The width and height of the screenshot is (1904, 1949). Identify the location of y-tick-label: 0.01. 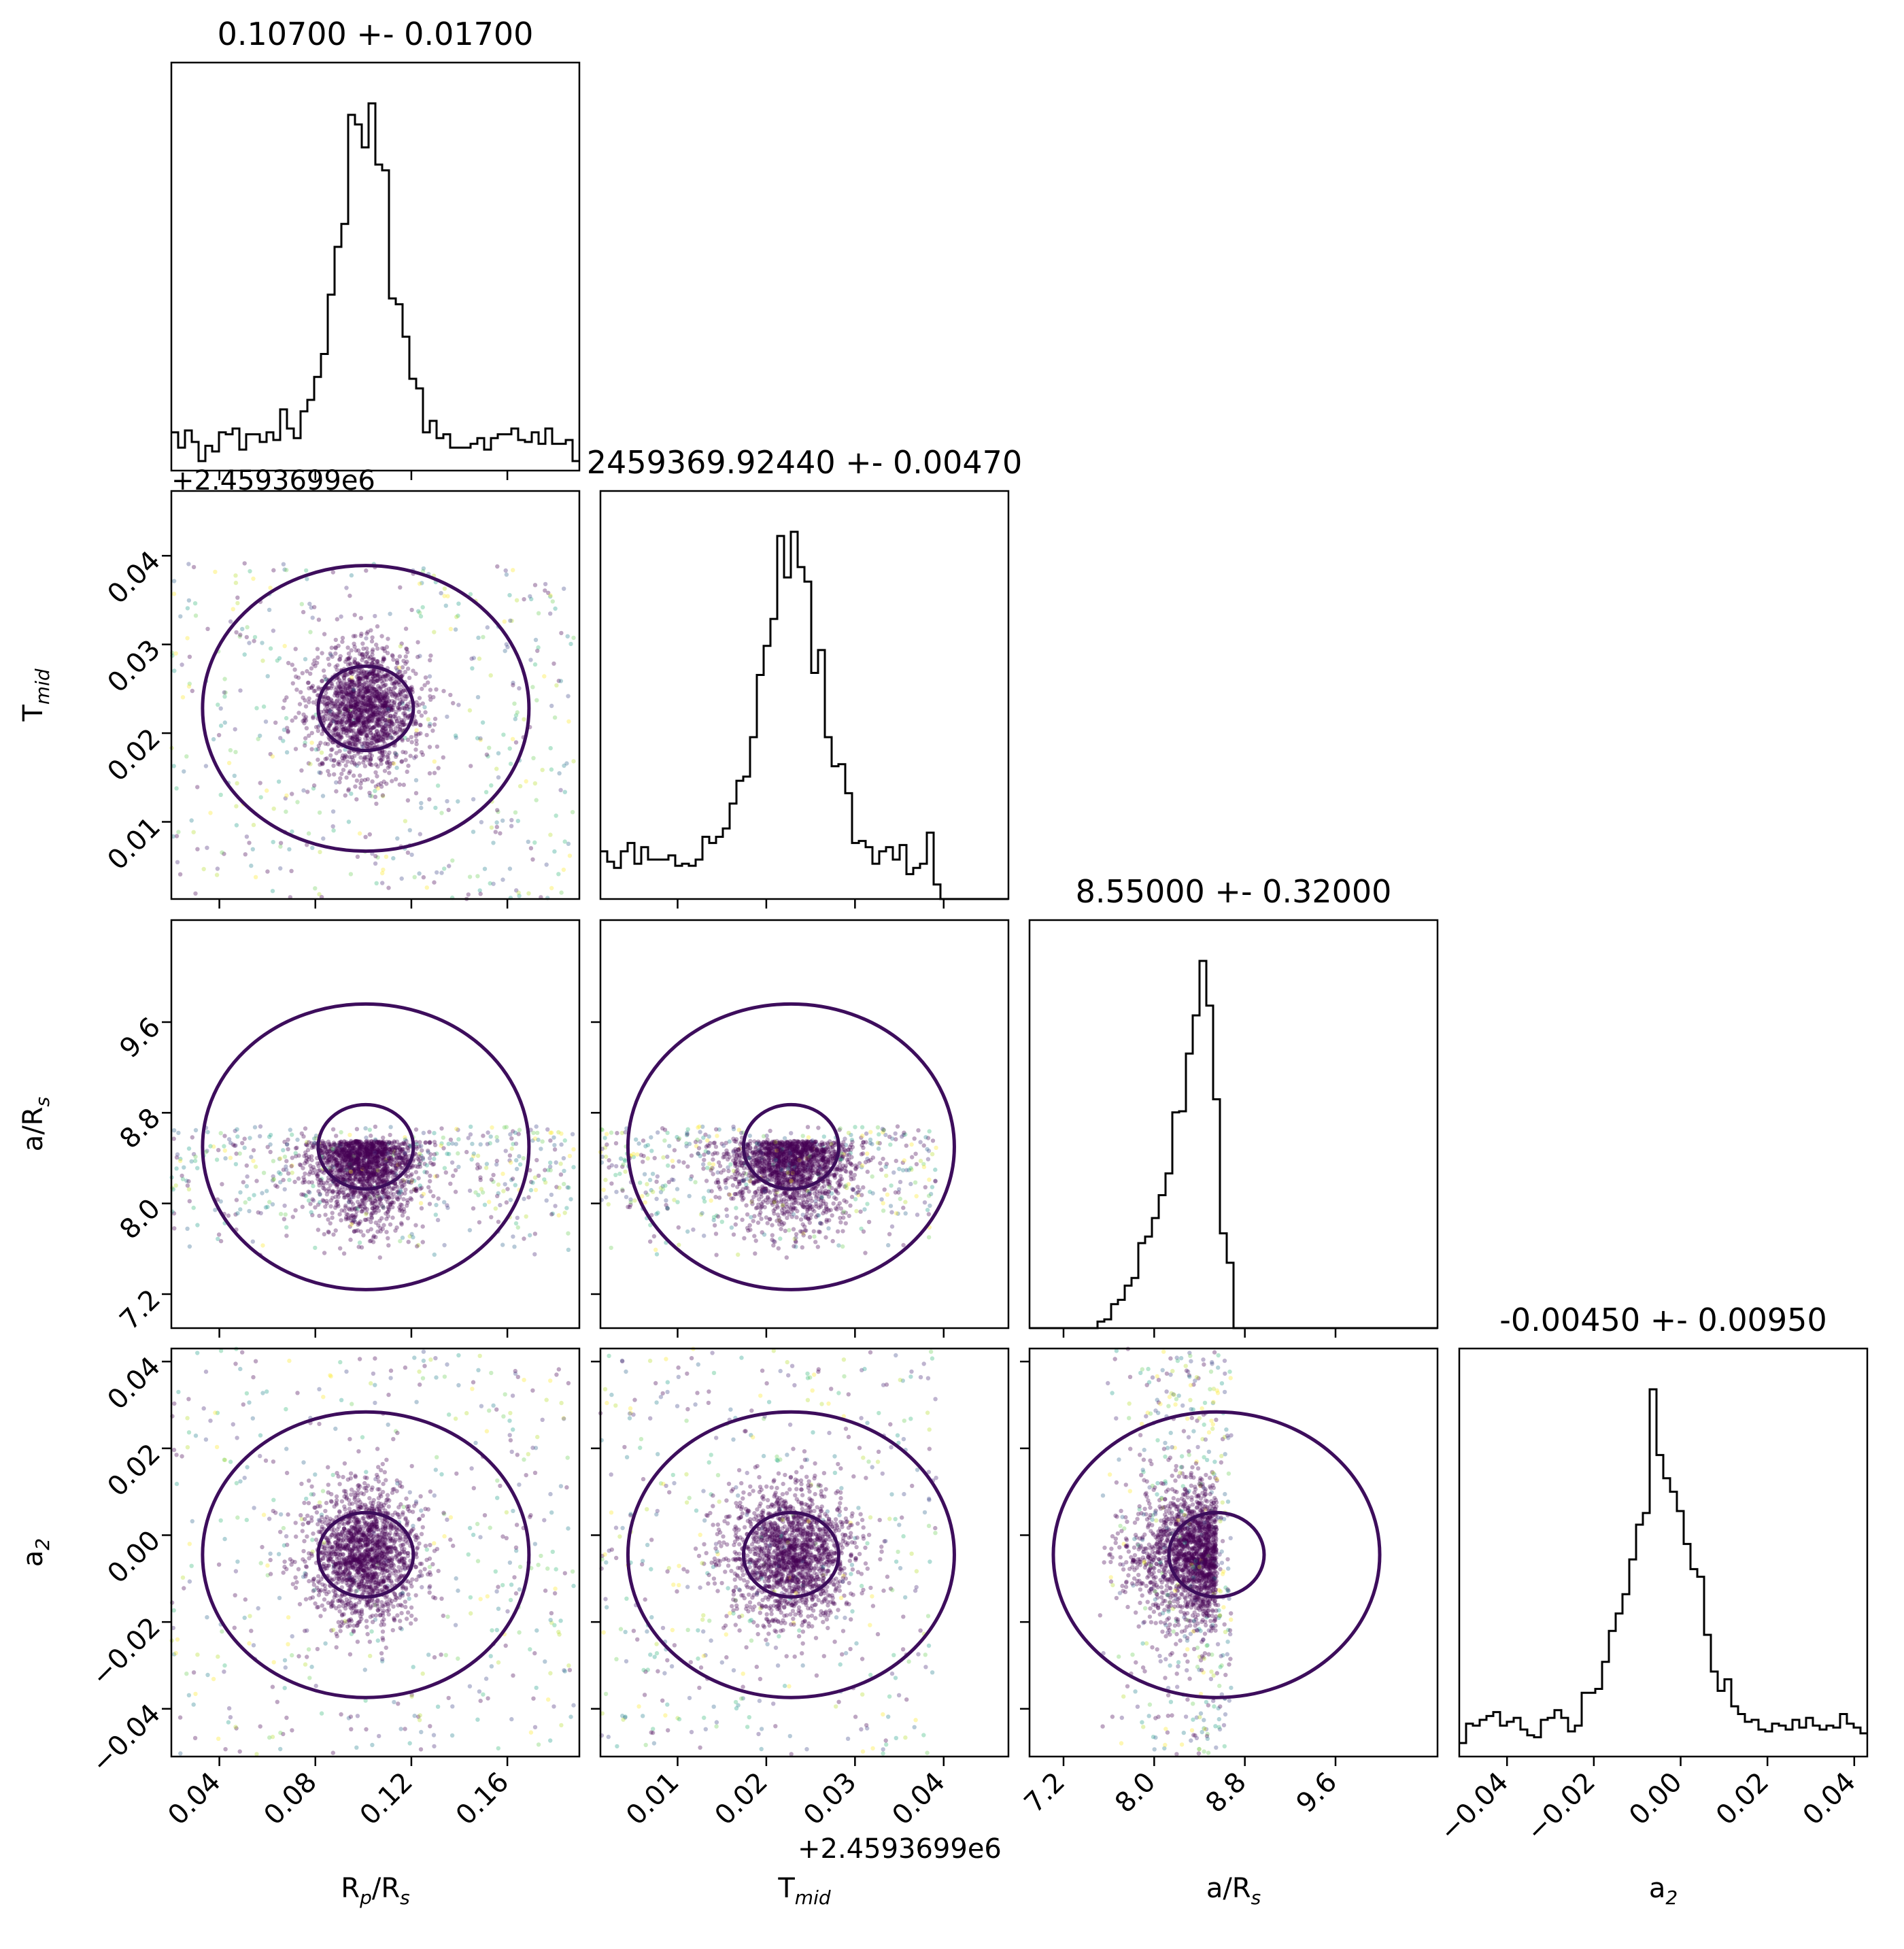
(134, 844).